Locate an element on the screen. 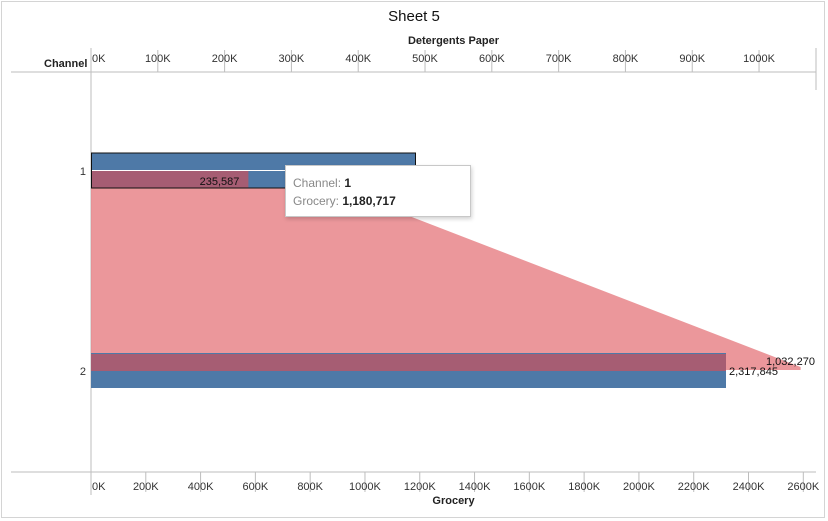 The width and height of the screenshot is (828, 521). top-axis-tick-label: 700K is located at coordinates (559, 59).